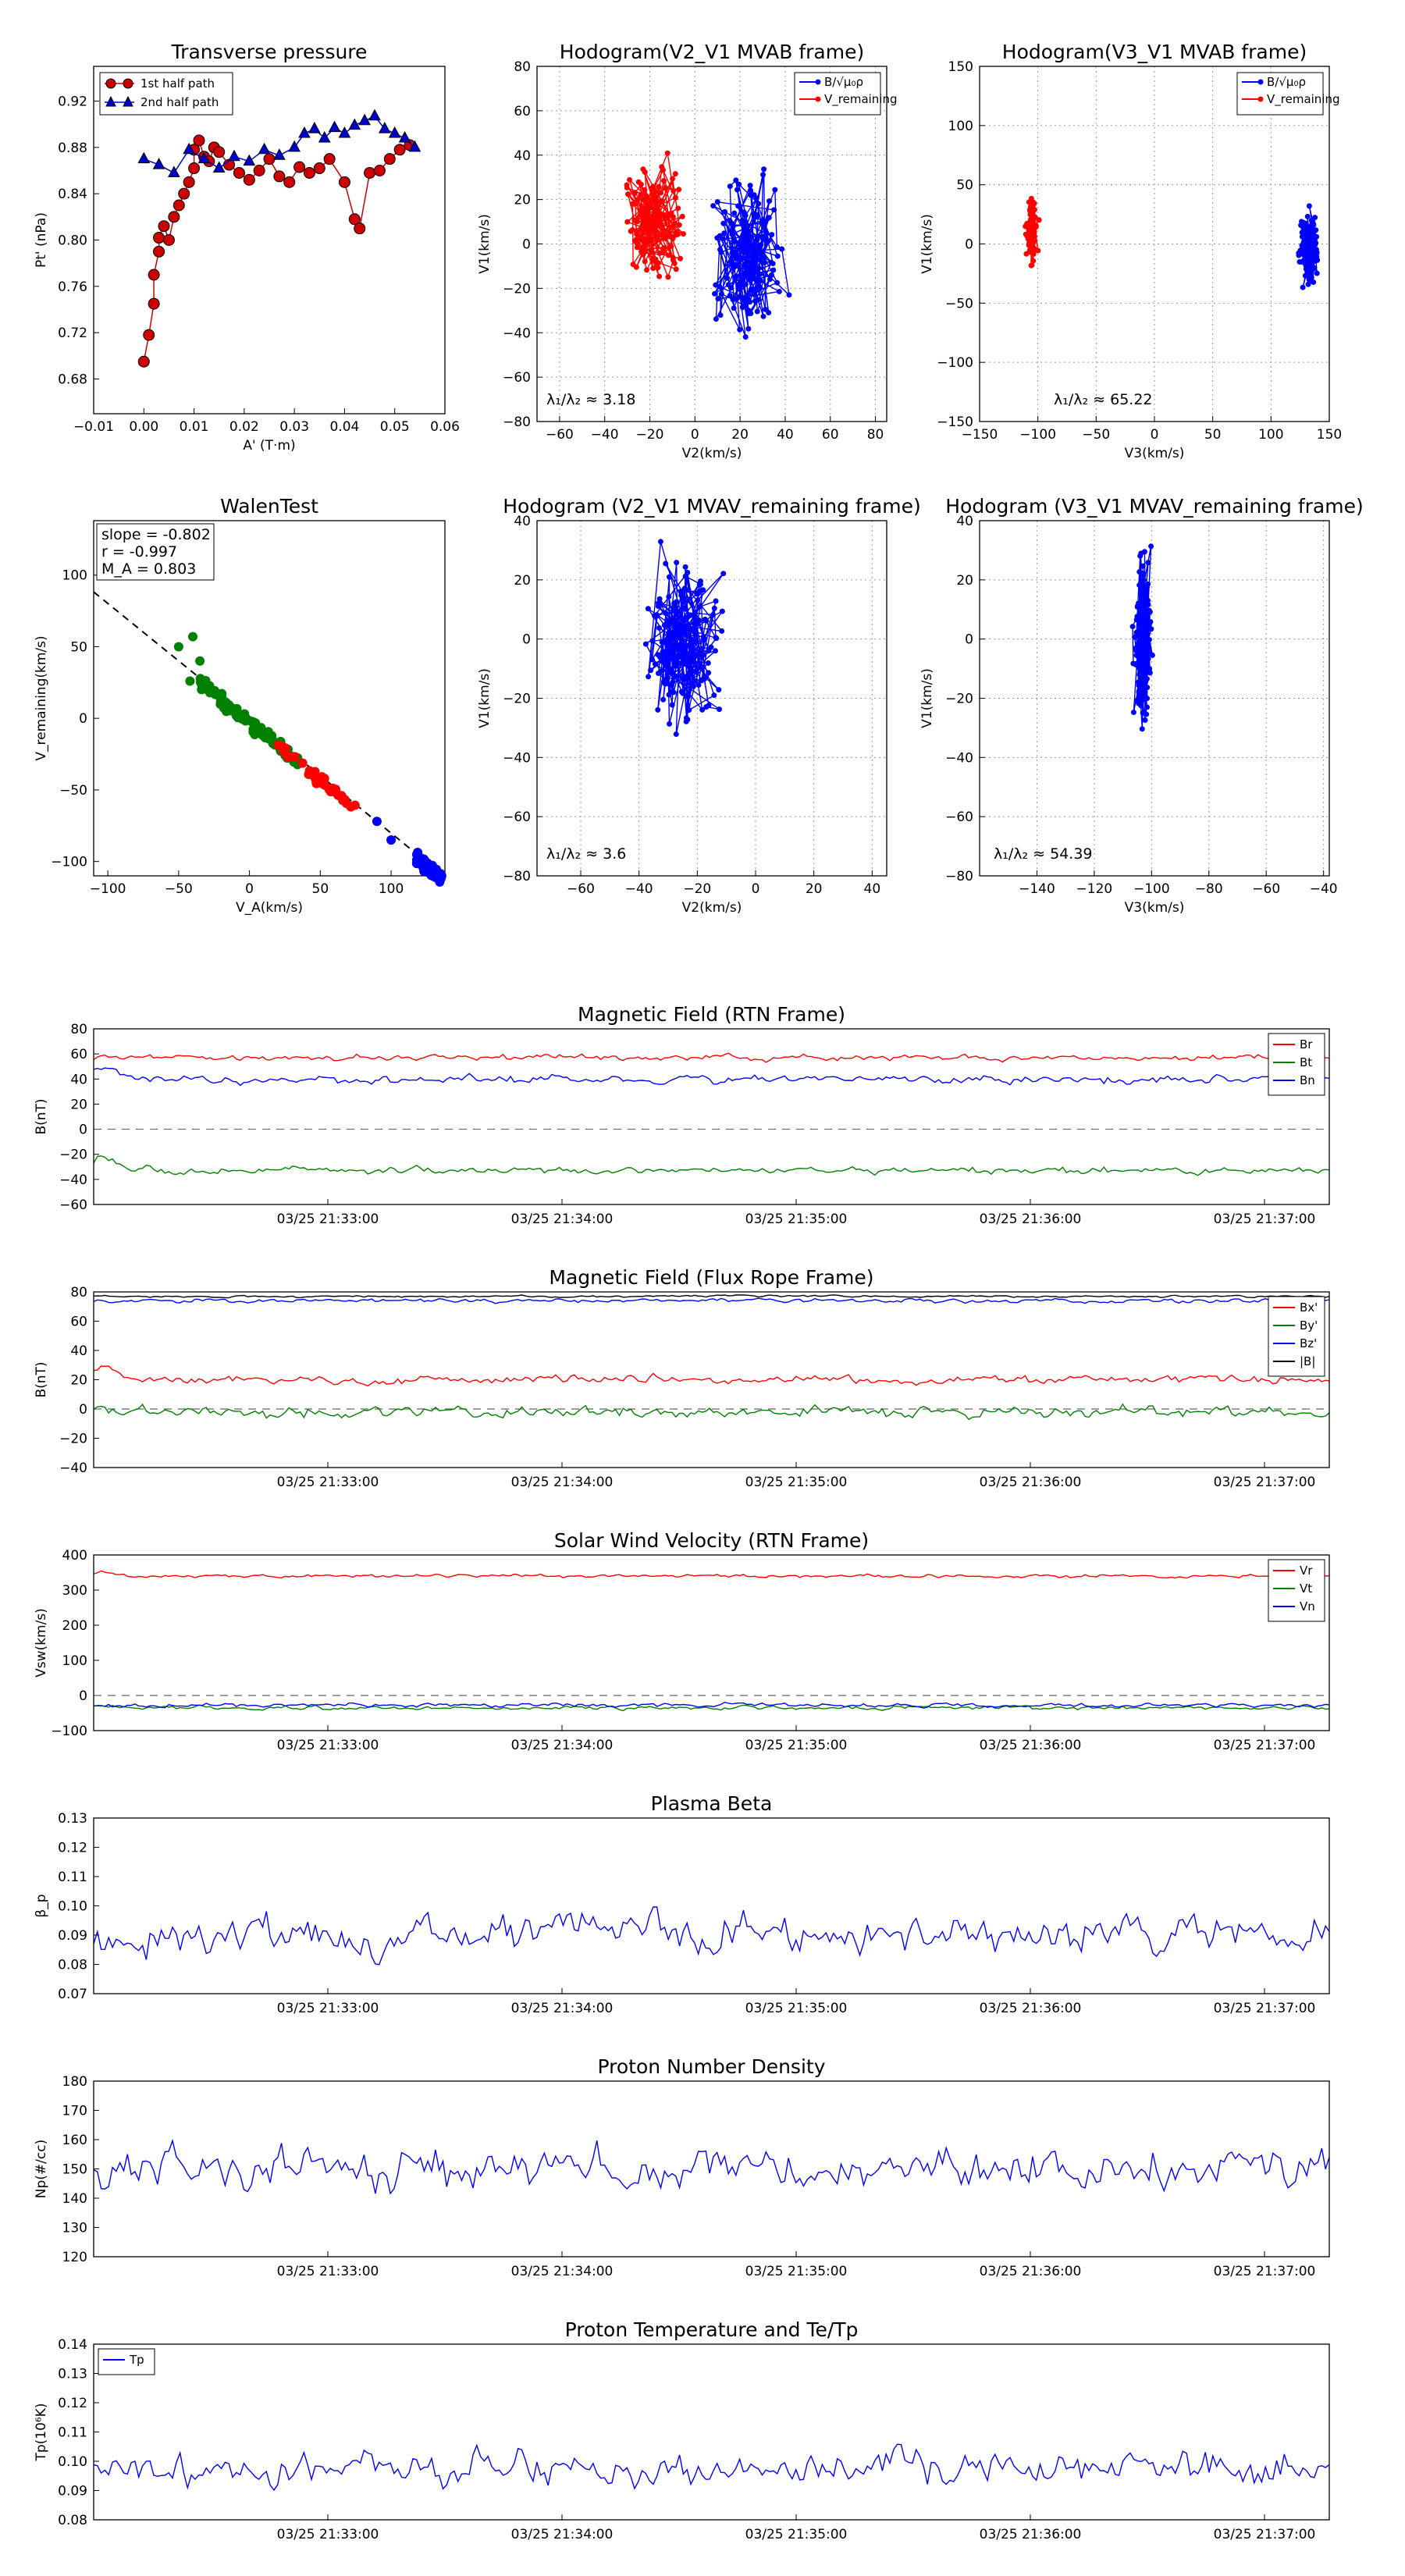 This screenshot has height=2576, width=1405. I want to click on legend-label: Vr, so click(1306, 1571).